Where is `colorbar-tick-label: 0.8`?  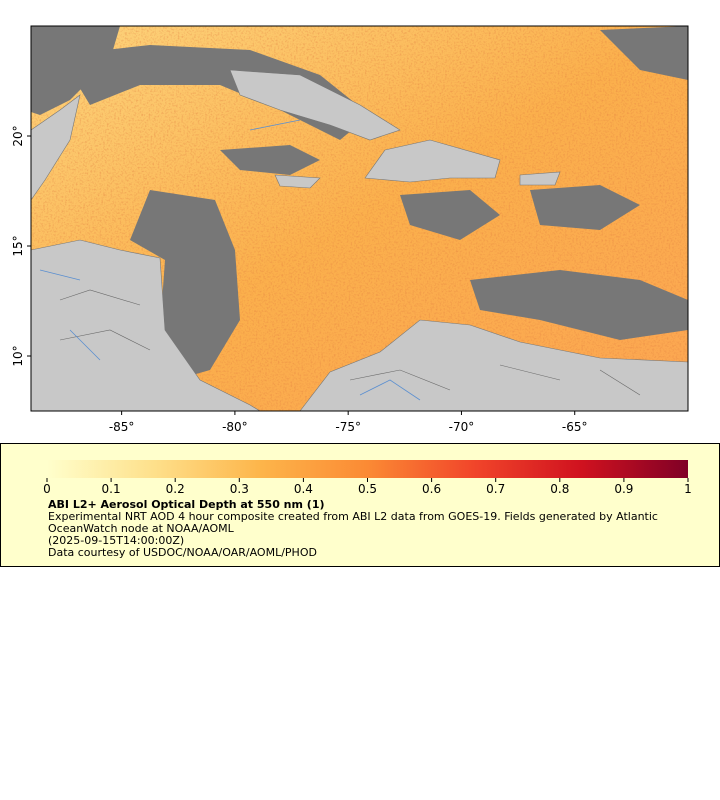
colorbar-tick-label: 0.8 is located at coordinates (559, 489).